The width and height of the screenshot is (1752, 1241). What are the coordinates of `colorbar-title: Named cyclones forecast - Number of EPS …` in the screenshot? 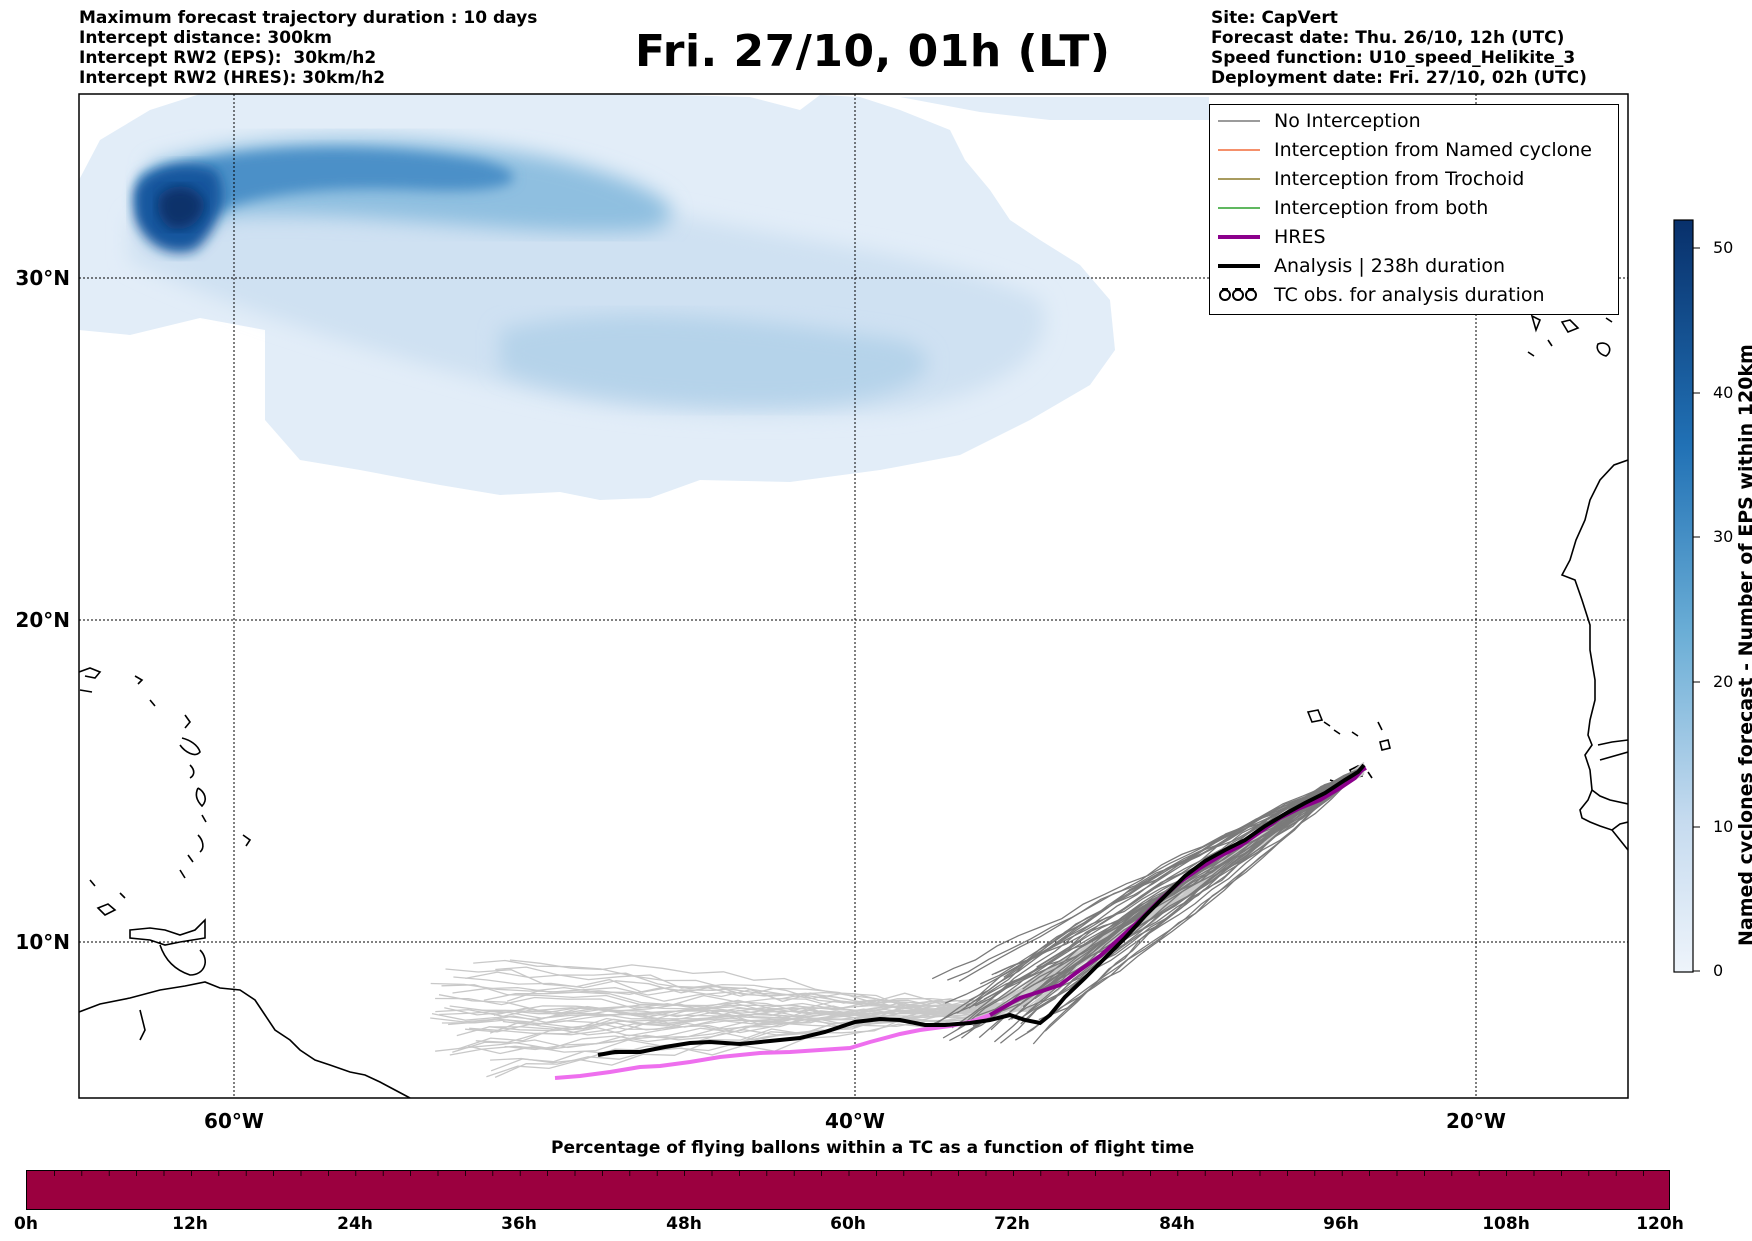 It's located at (1743, 645).